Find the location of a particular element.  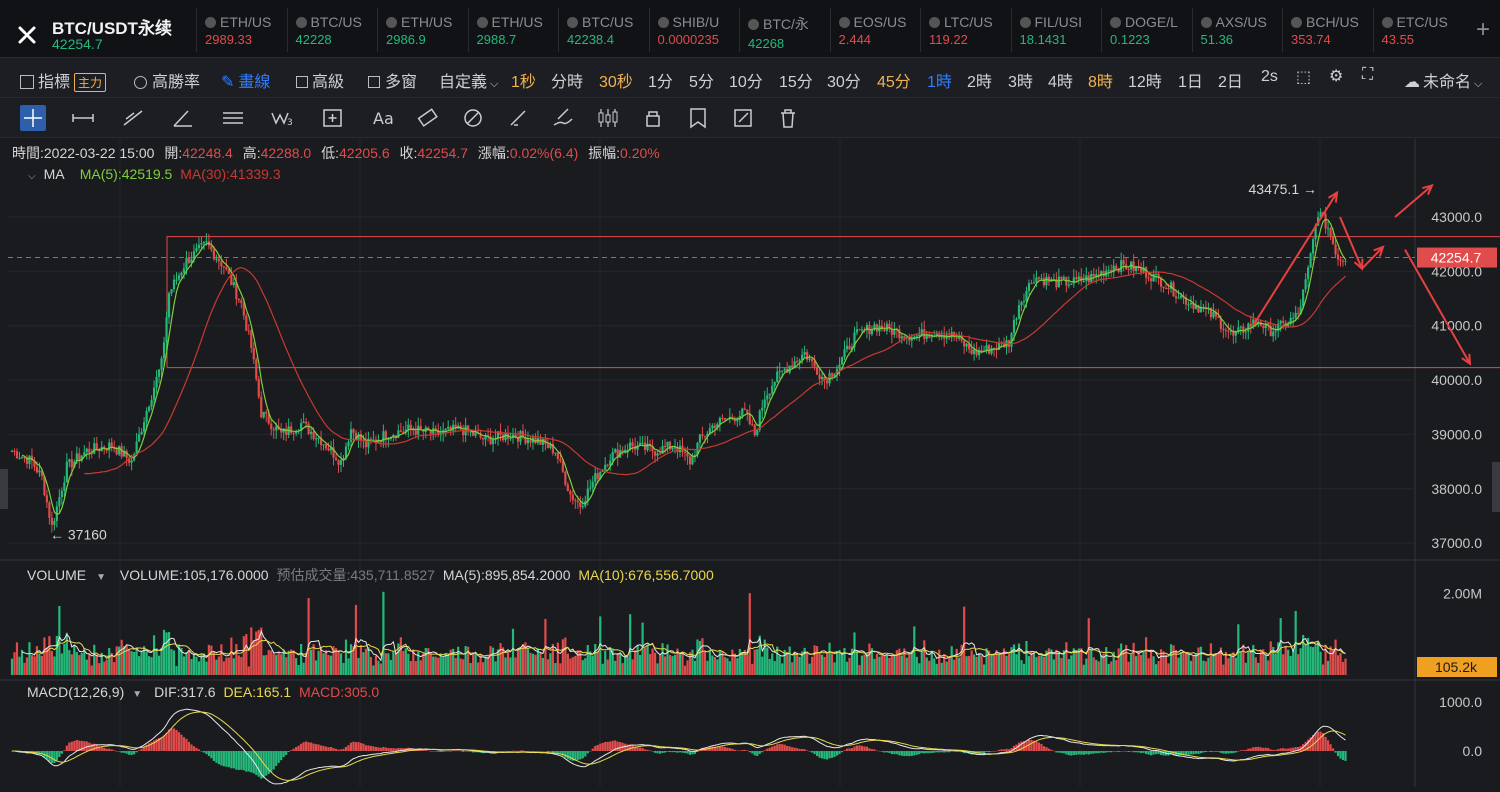

interval-9: 1時 is located at coordinates (939, 82).